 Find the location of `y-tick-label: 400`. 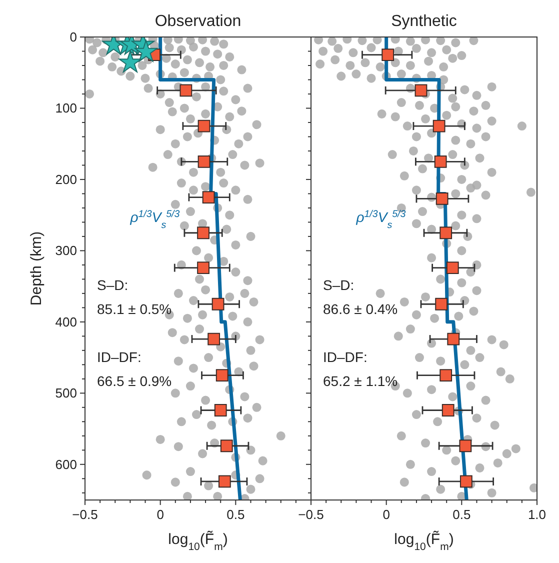

y-tick-label: 400 is located at coordinates (66, 322).